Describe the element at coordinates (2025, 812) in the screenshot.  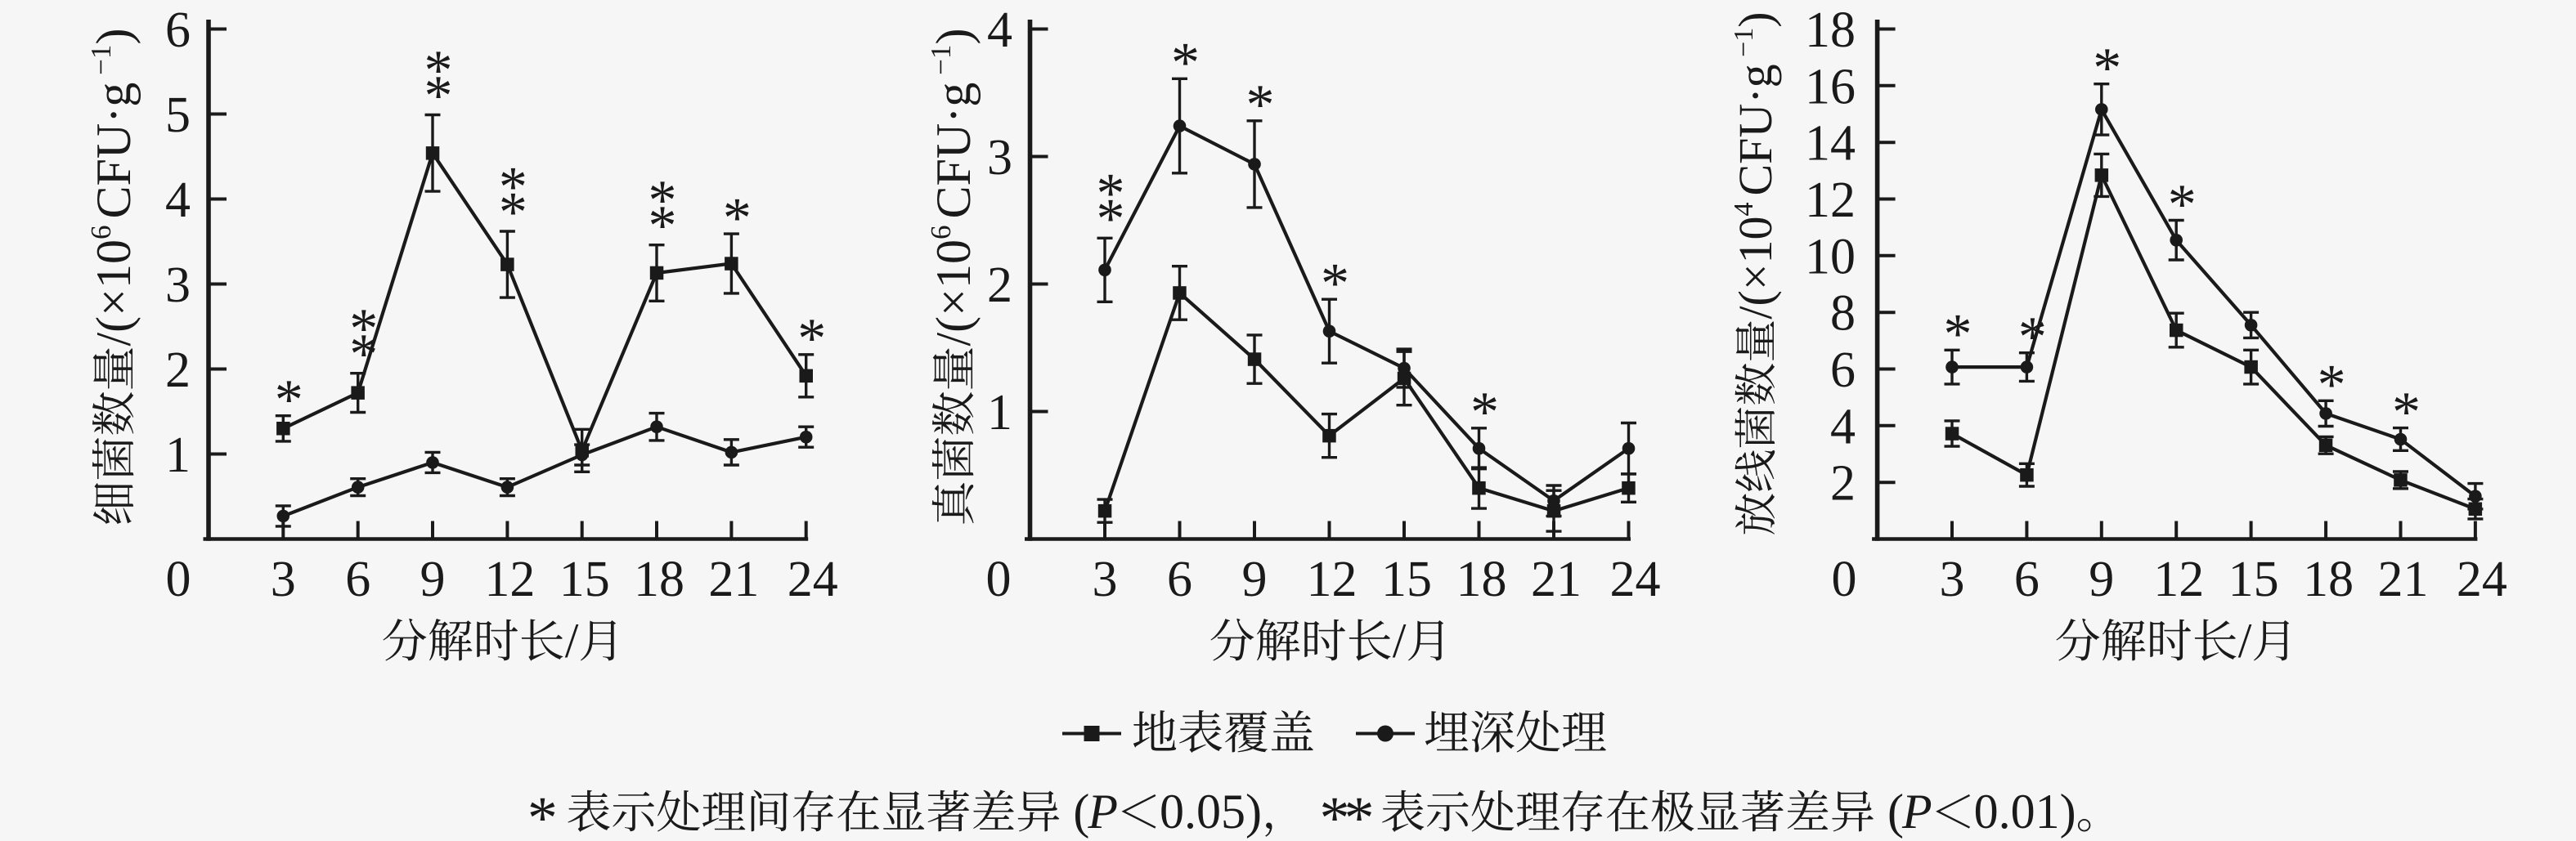
I see `svg-text: 0.01)` at that location.